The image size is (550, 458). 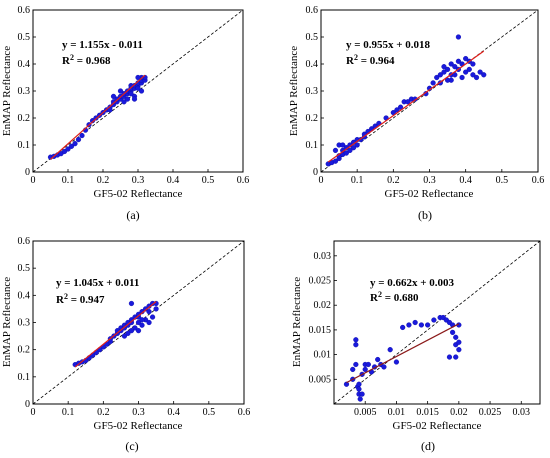 I want to click on x-tick-label-b-6: 0.6, so click(x=538, y=180).